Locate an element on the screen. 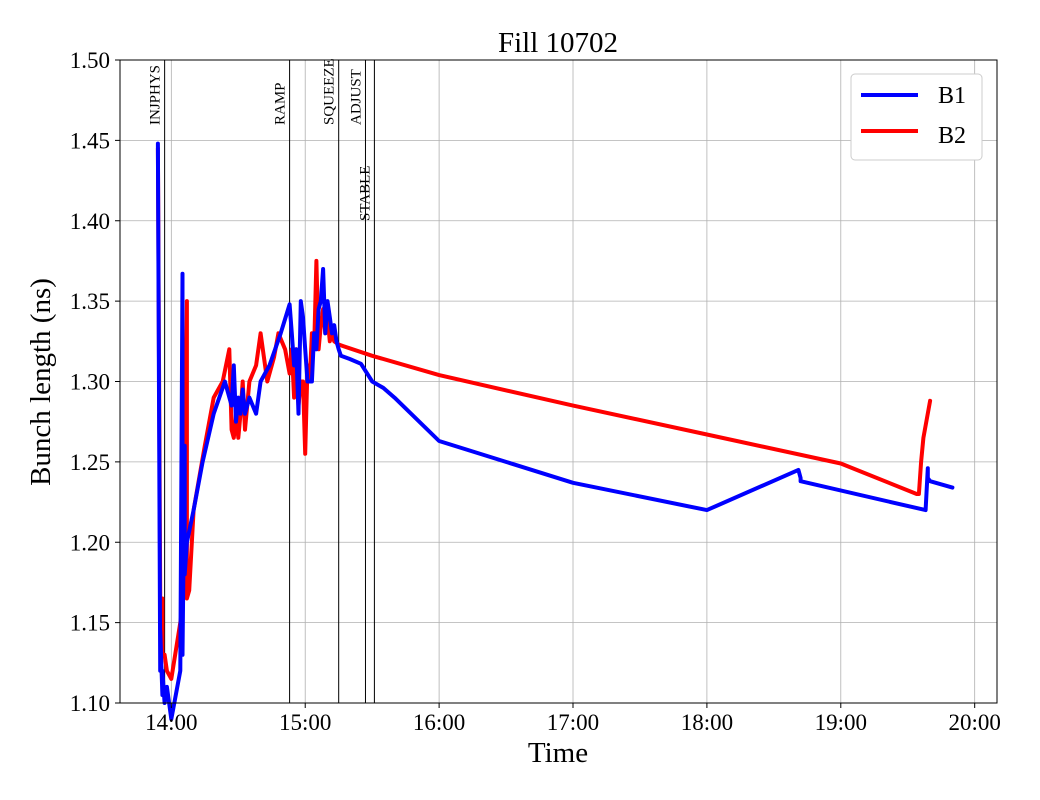 This screenshot has width=1040, height=800. chart-title: Fill 10702 is located at coordinates (558, 43).